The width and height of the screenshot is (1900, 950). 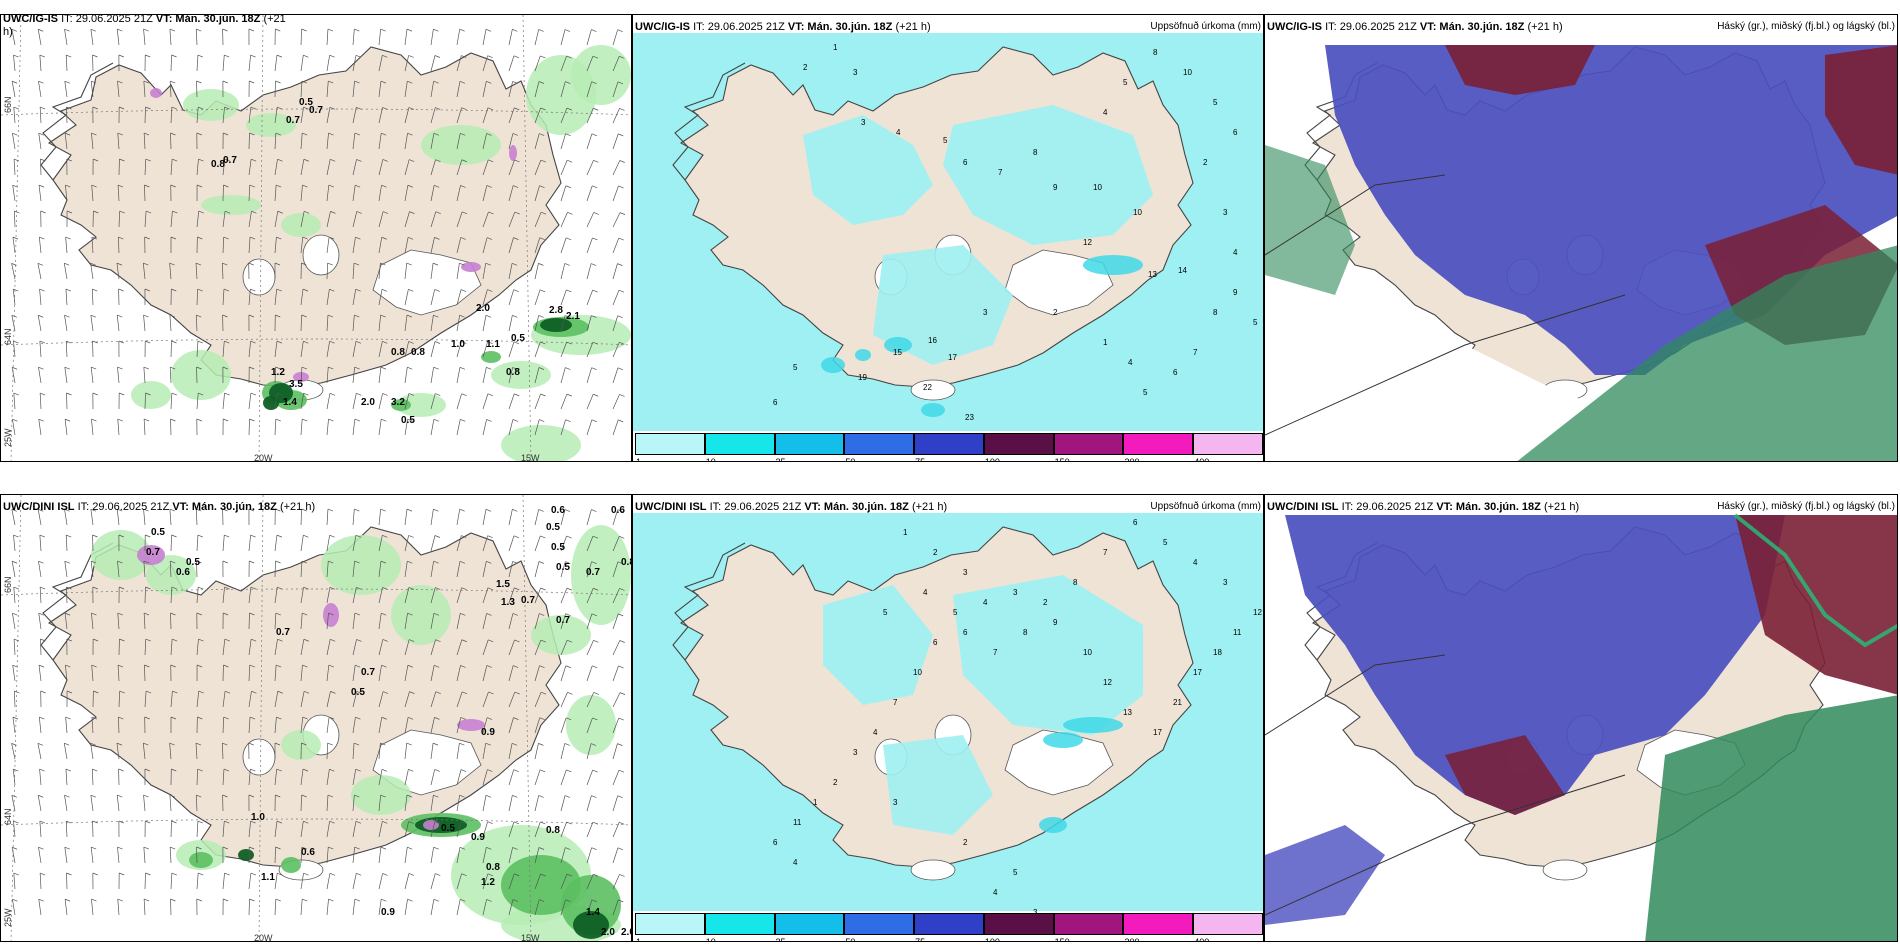 What do you see at coordinates (780, 459) in the screenshot?
I see `legend-tick-label: 25` at bounding box center [780, 459].